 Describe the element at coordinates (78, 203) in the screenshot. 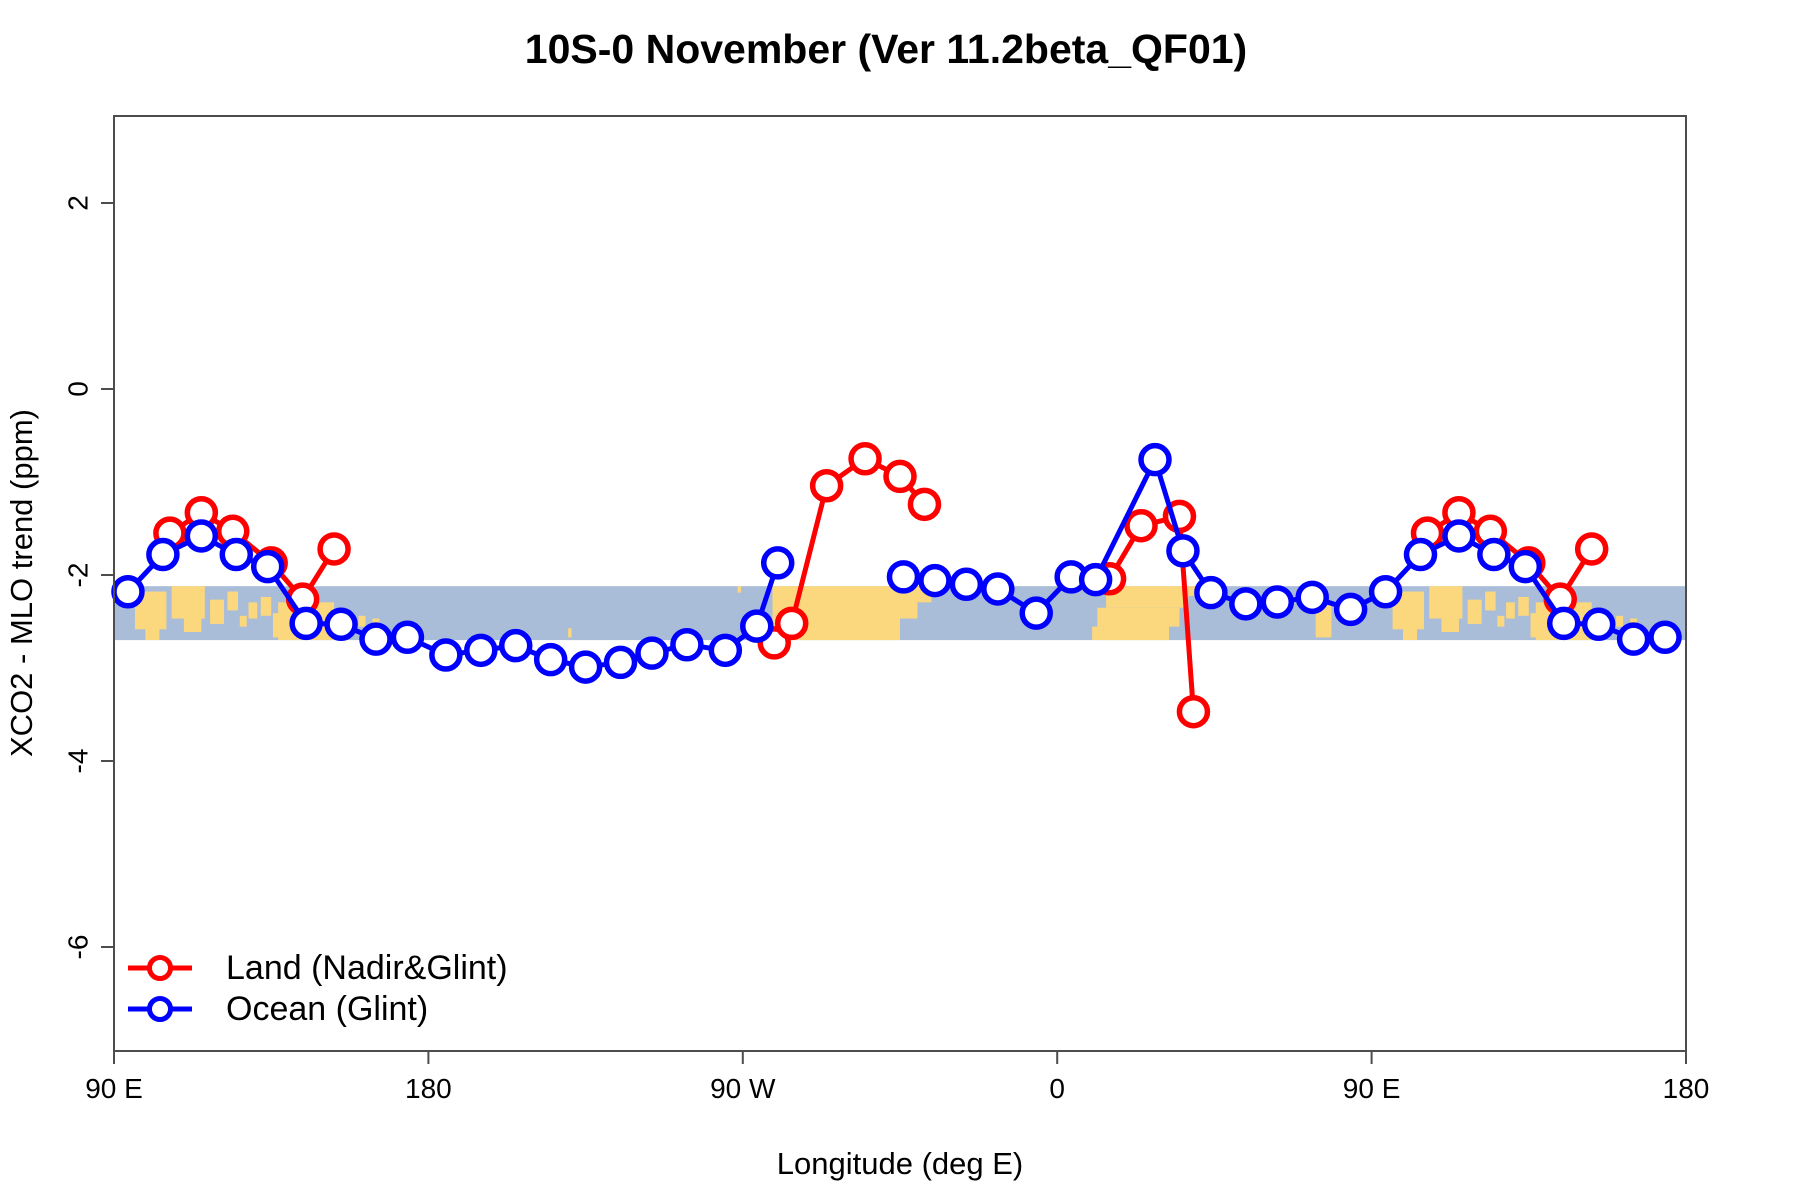

I see `y-axis-tick-label: 2` at that location.